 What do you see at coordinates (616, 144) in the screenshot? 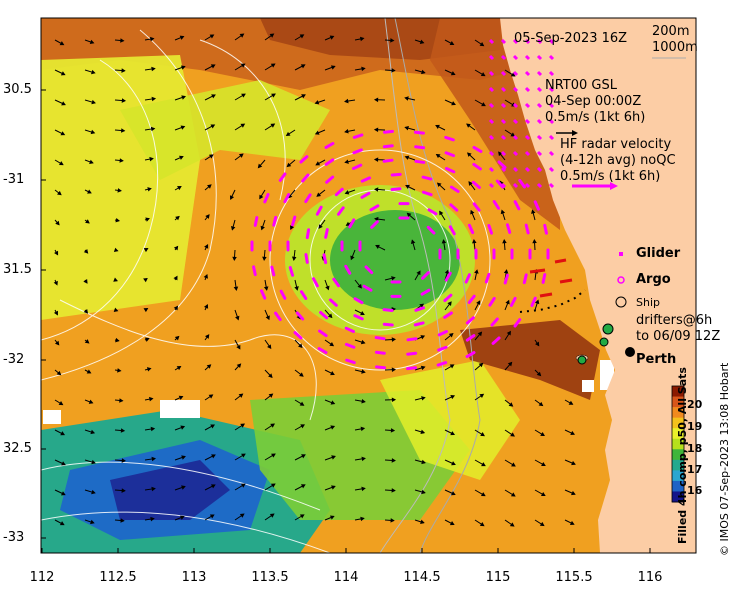
I see `radar-title: HF radar velocity` at bounding box center [616, 144].